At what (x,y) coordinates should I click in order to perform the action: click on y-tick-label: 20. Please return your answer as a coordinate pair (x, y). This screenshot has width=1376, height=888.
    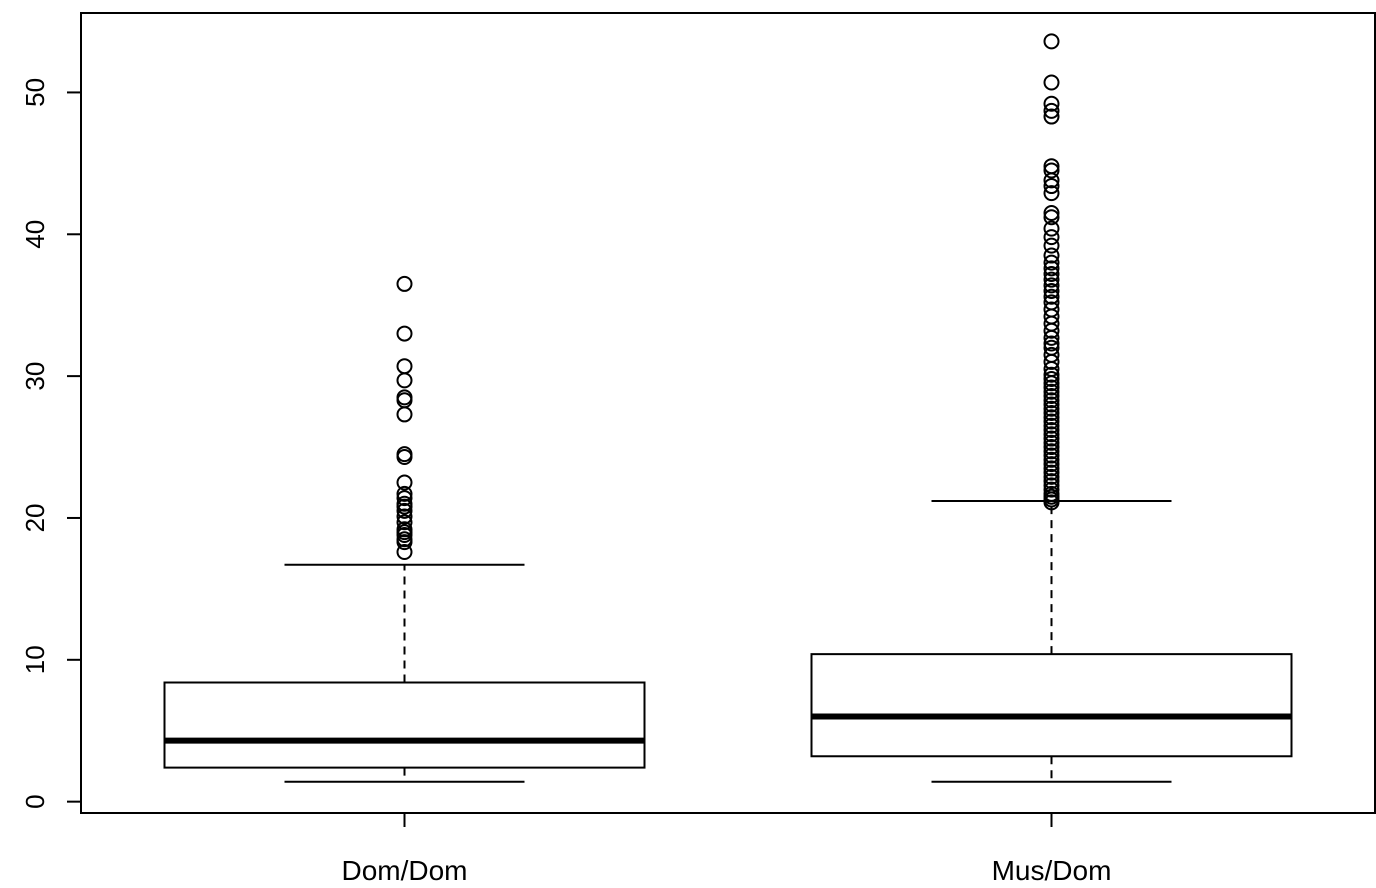
    Looking at the image, I should click on (35, 518).